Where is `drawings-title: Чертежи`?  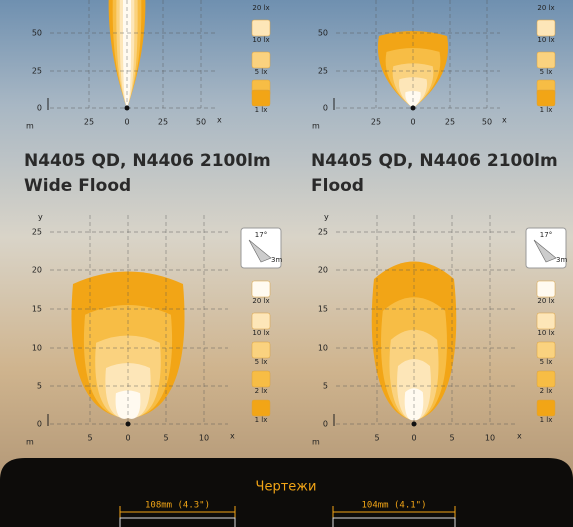
drawings-title: Чертежи is located at coordinates (286, 487).